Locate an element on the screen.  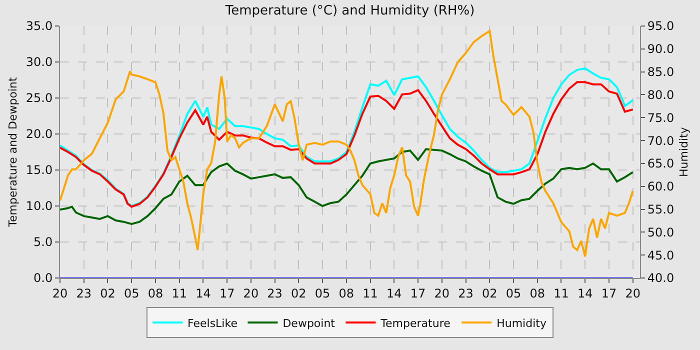
y2-tick-label: 90.0 is located at coordinates (660, 49).